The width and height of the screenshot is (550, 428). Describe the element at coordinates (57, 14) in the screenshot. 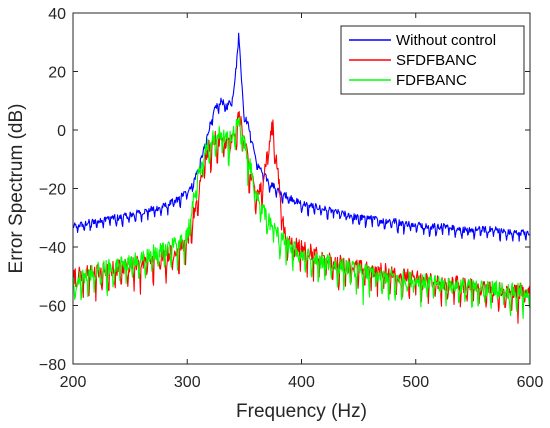

I see `y-tick-label: 40` at that location.